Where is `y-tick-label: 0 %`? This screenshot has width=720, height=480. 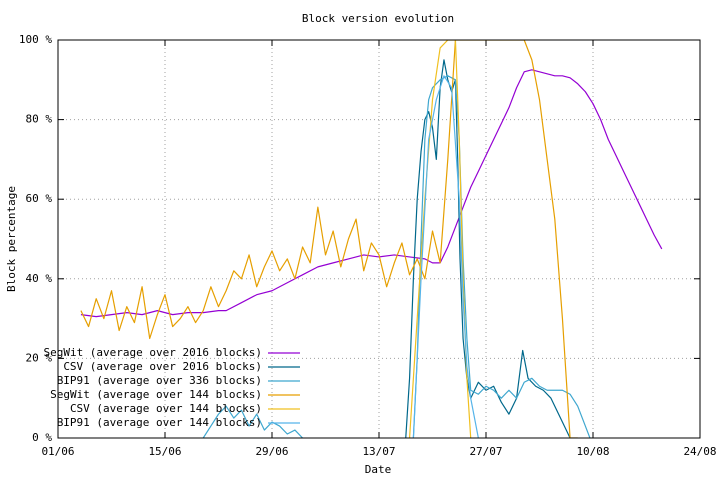
y-tick-label: 0 % is located at coordinates (42, 437).